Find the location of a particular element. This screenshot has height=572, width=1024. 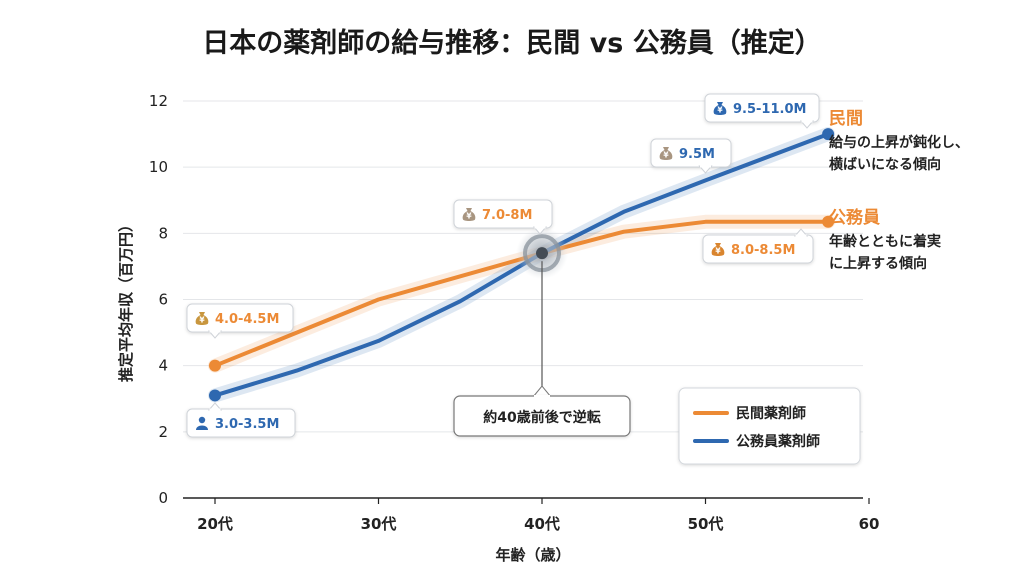

value-callout-3: 3.0-3.5M is located at coordinates (241, 420).